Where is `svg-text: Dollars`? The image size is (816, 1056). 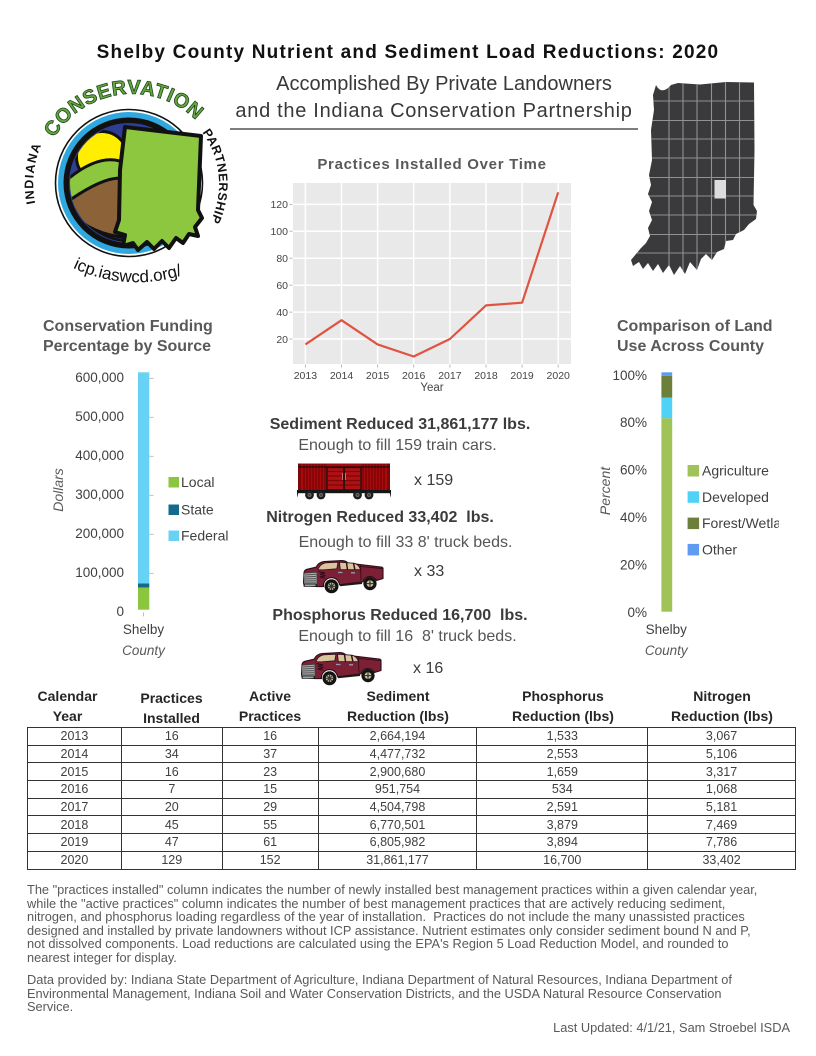
svg-text: Dollars is located at coordinates (58, 490).